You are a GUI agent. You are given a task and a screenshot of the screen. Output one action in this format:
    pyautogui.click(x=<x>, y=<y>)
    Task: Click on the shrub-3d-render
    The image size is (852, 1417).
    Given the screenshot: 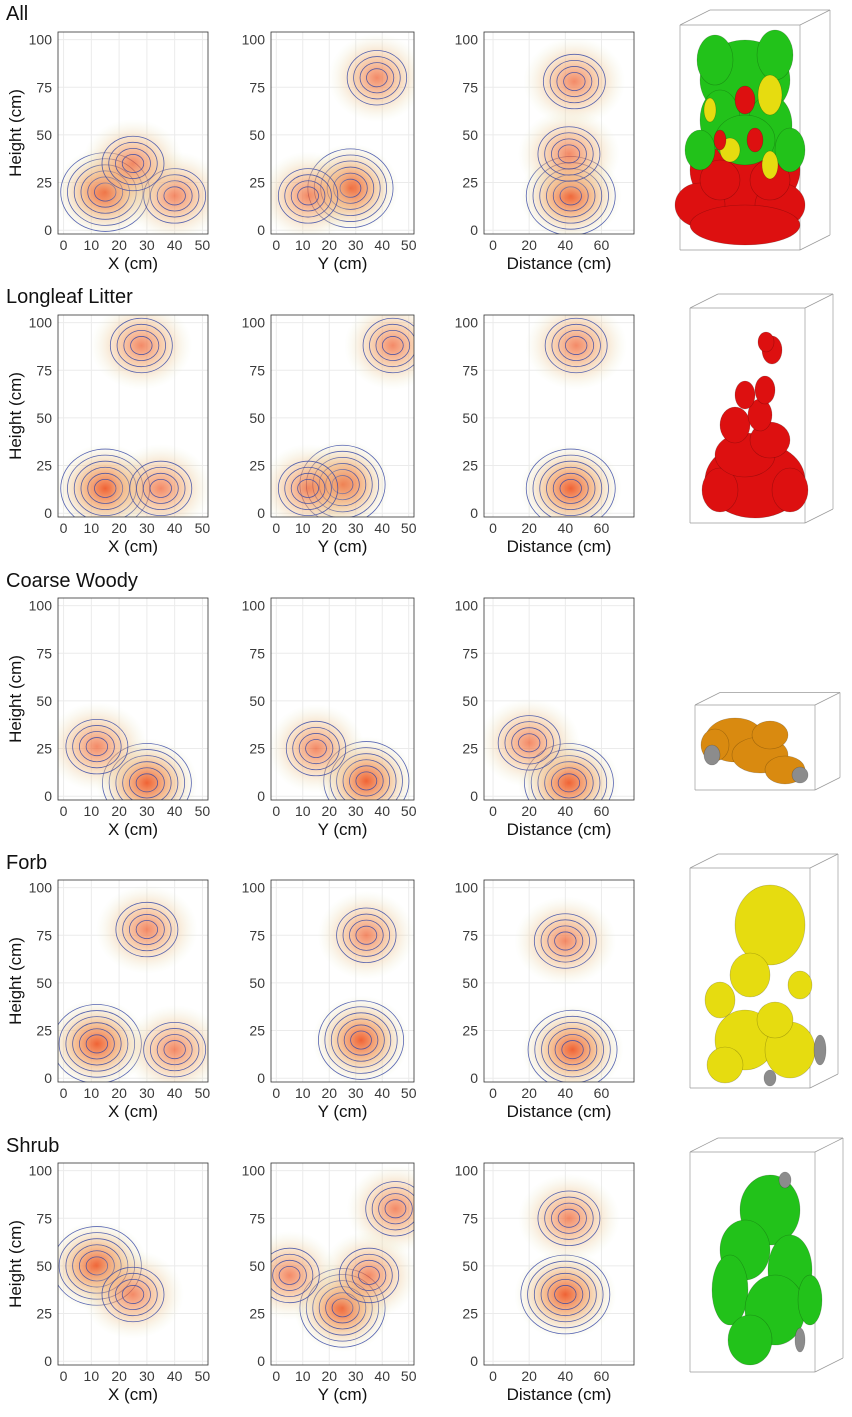 What is the action you would take?
    pyautogui.click(x=766, y=1255)
    